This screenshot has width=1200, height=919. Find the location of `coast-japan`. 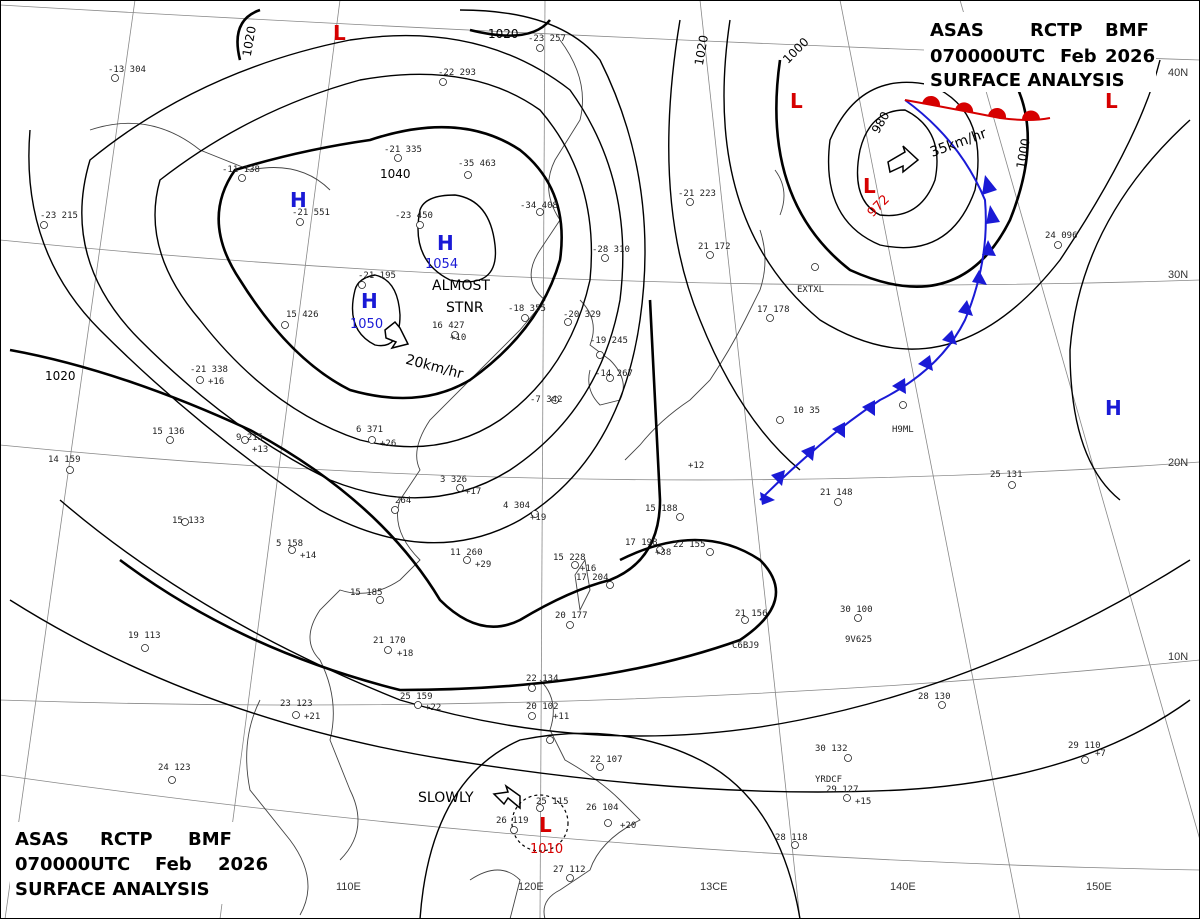

coast-japan is located at coordinates (704, 315).